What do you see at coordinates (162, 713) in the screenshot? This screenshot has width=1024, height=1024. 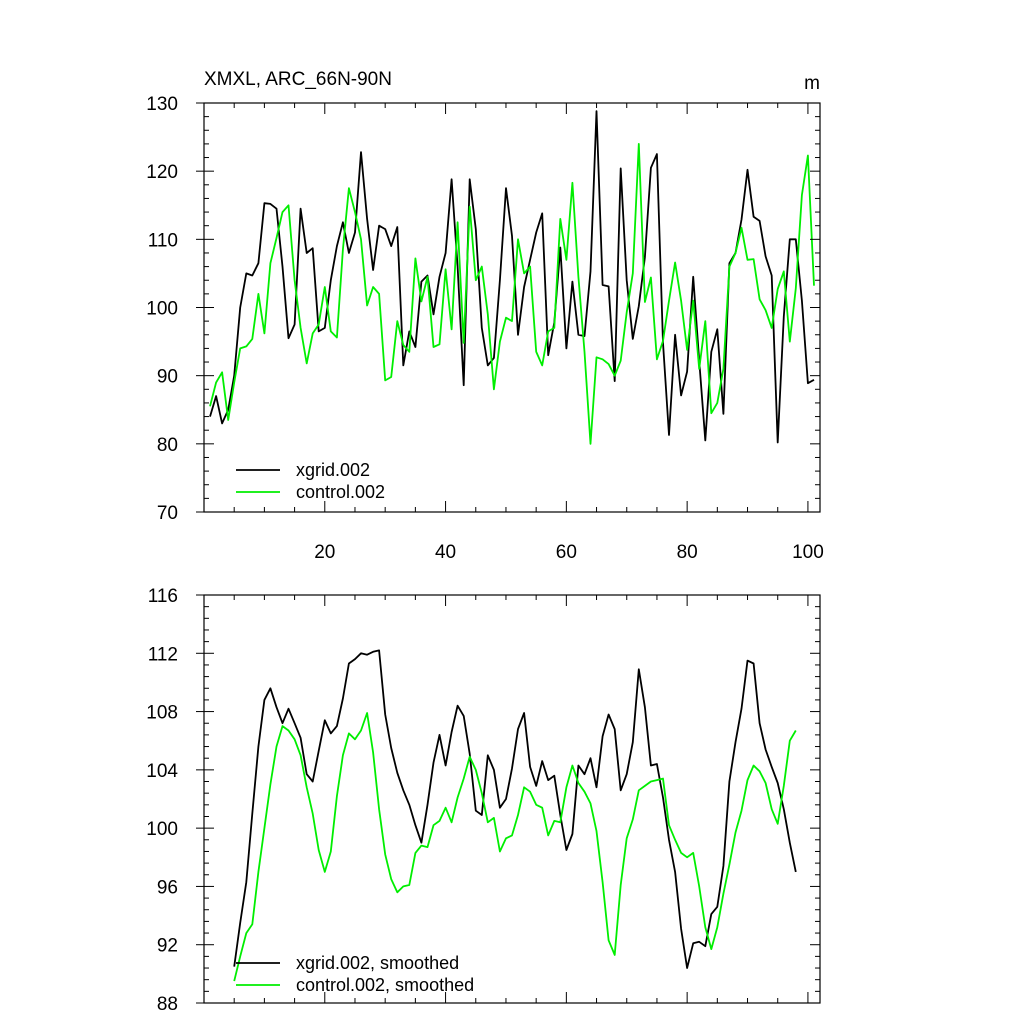 I see `y-tick-label: 108` at bounding box center [162, 713].